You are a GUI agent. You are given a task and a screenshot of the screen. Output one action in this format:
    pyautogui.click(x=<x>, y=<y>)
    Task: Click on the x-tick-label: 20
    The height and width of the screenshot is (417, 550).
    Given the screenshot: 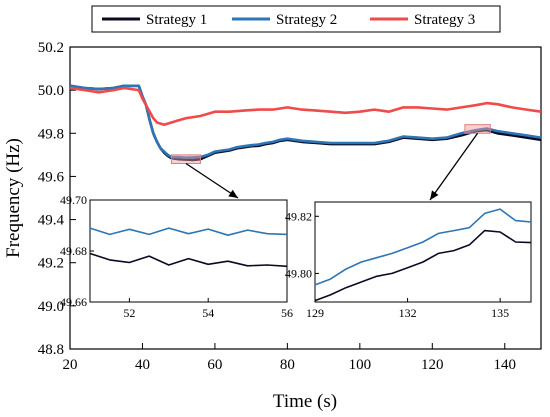 What is the action you would take?
    pyautogui.click(x=70, y=365)
    